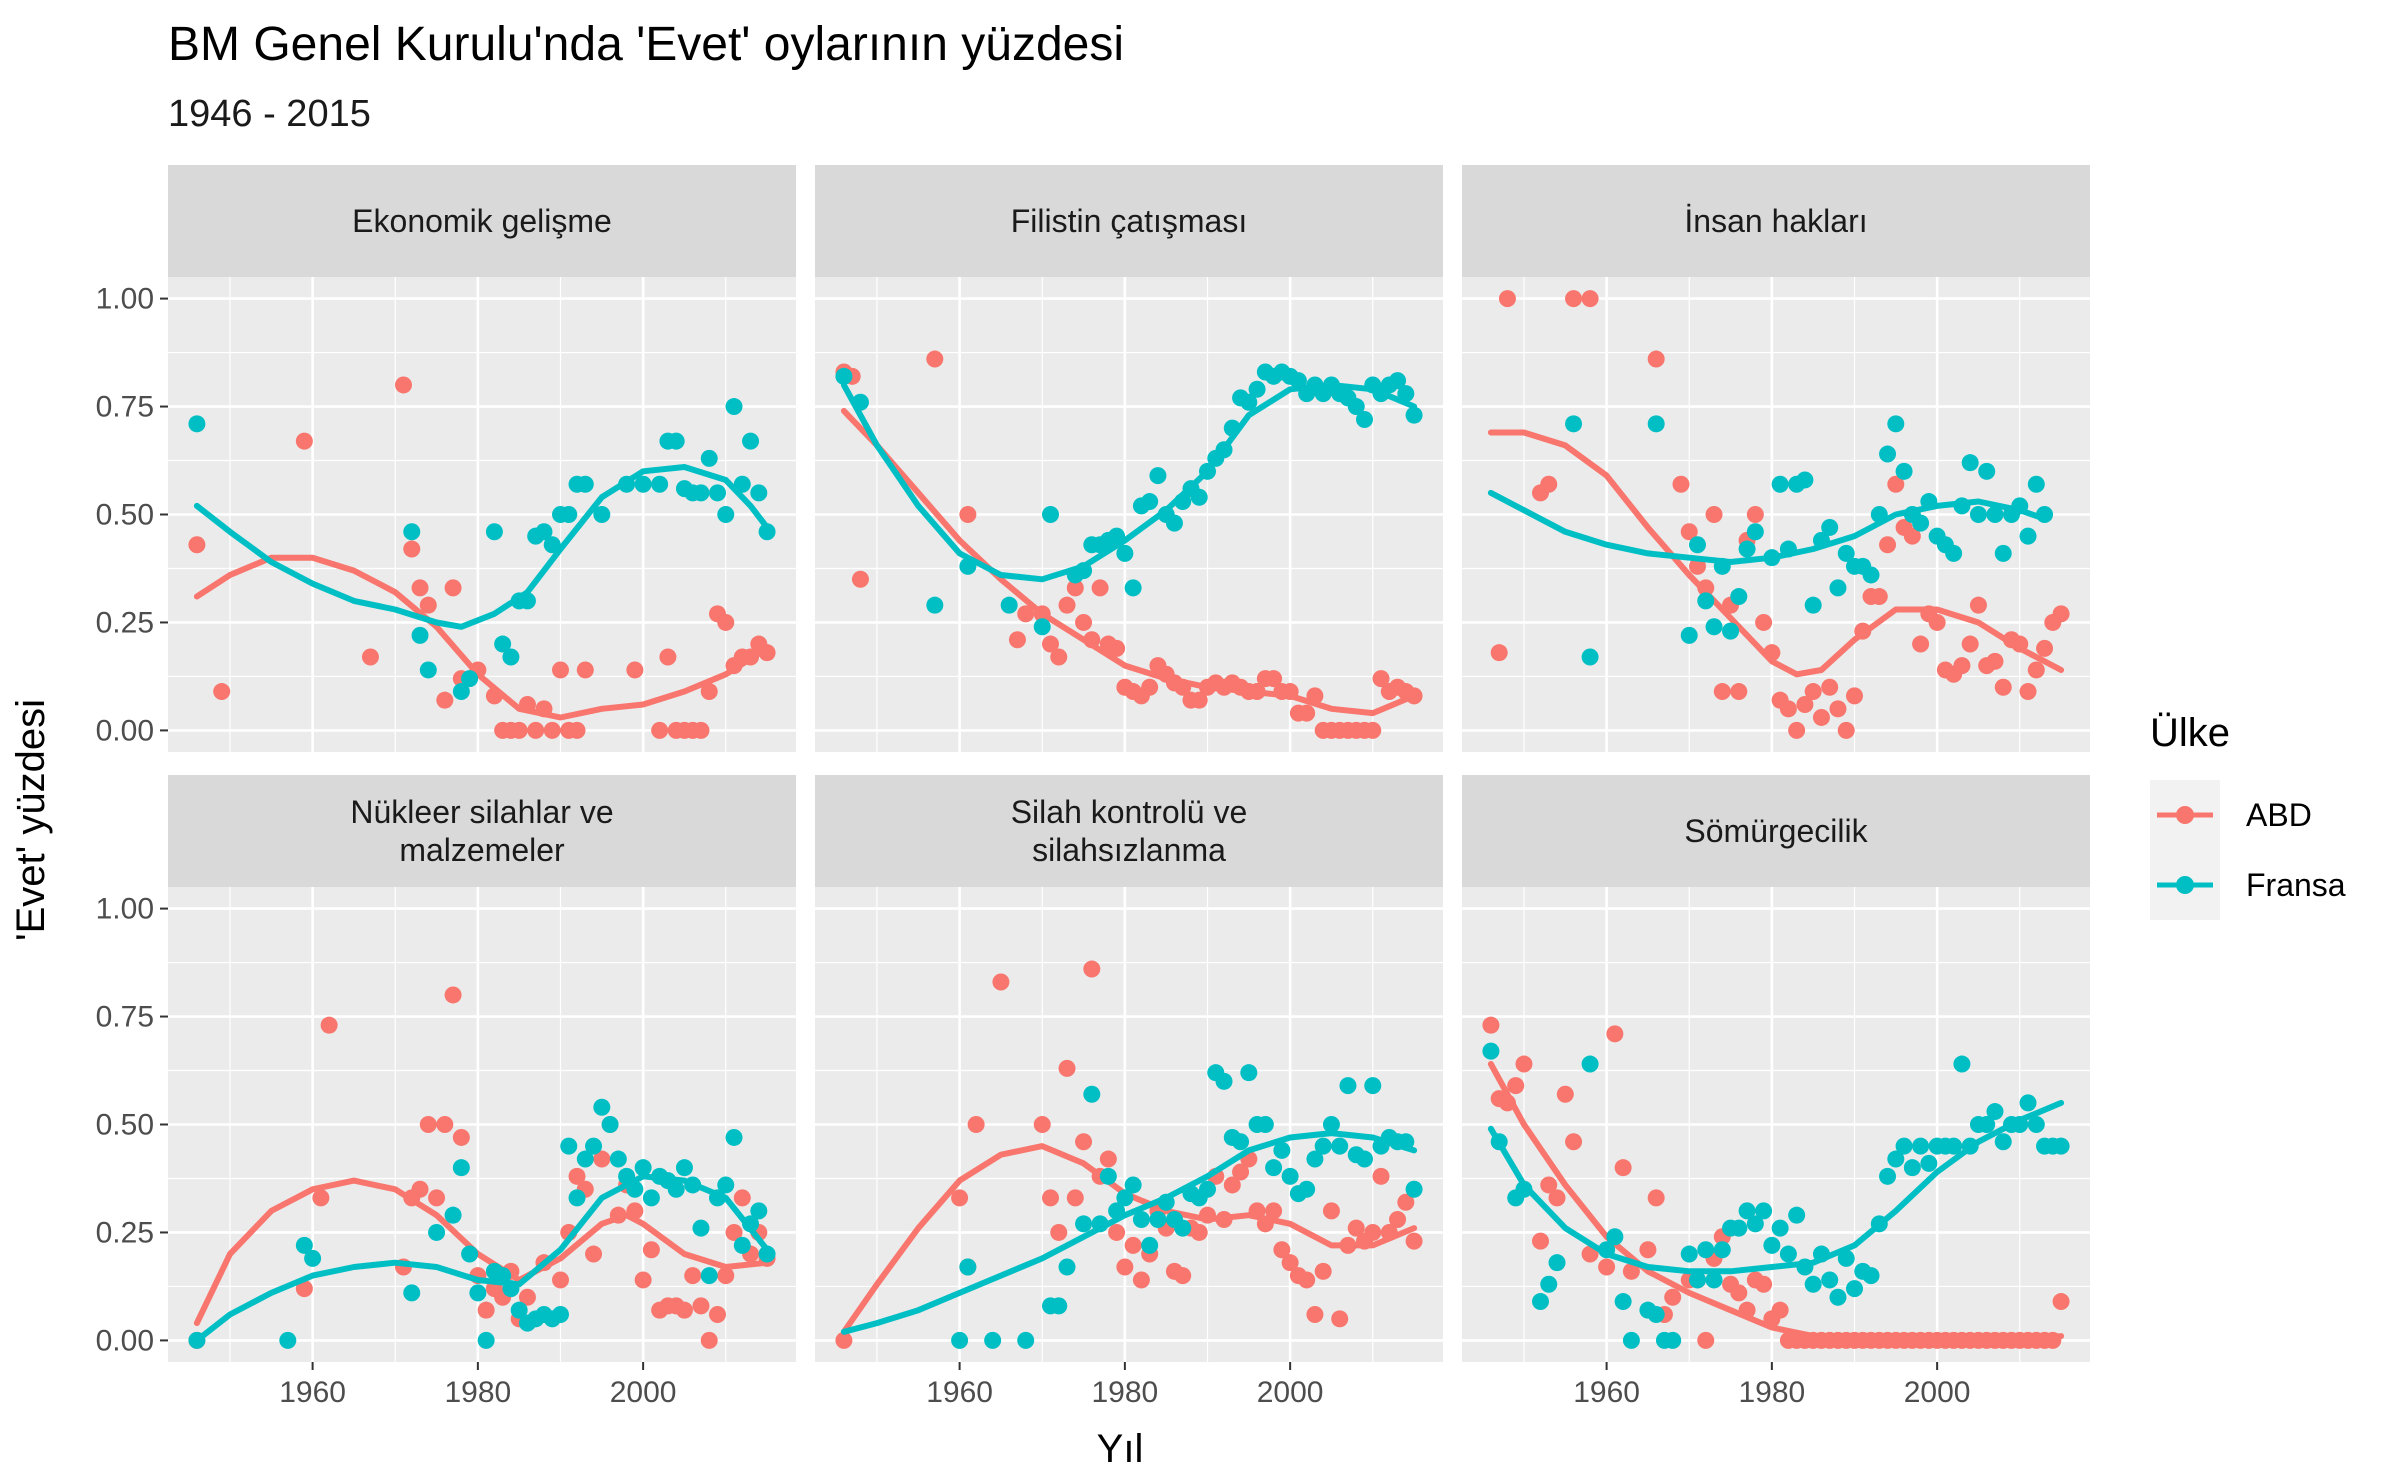 The height and width of the screenshot is (1483, 2400). Describe the element at coordinates (1776, 553) in the screenshot. I see `smooth-line-abd` at that location.